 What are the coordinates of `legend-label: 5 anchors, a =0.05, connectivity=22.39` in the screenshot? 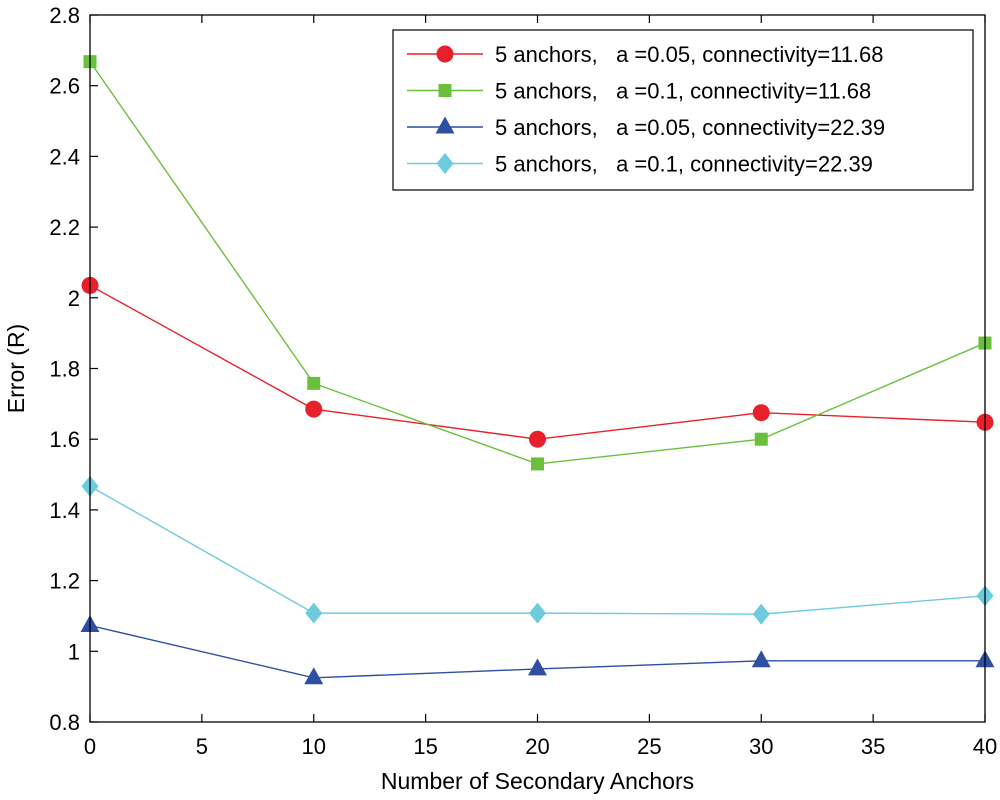 It's located at (690, 127).